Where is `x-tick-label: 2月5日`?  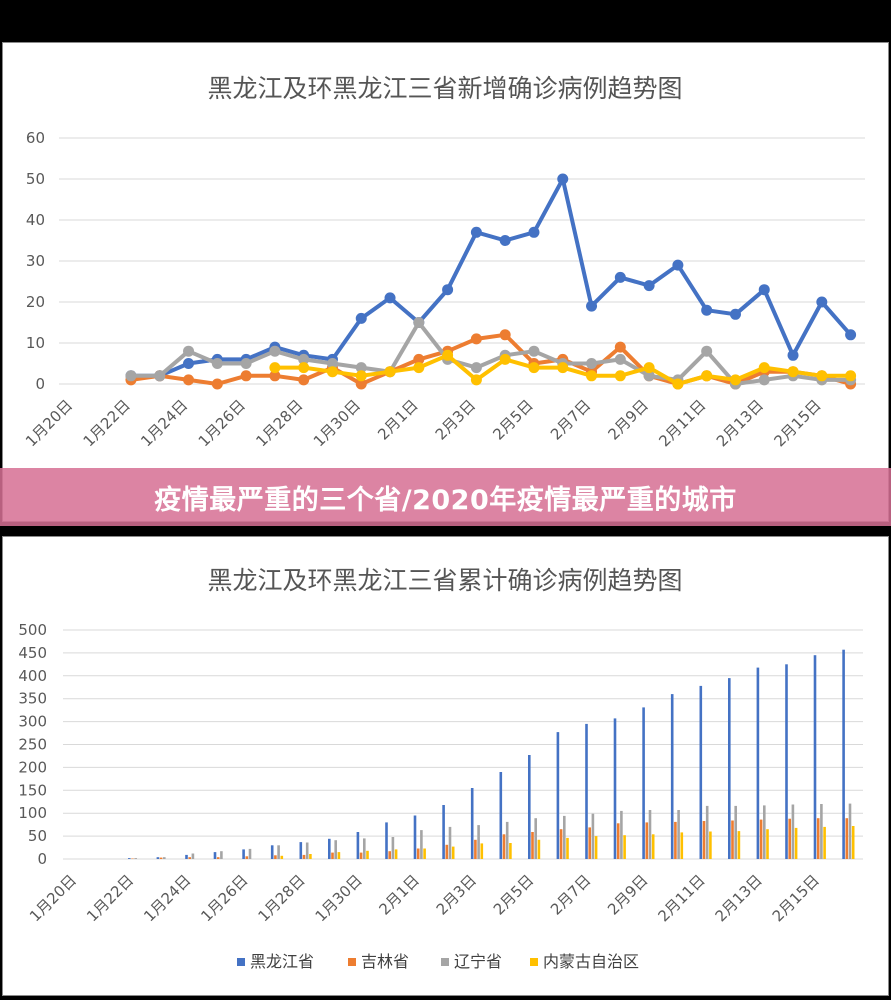 x-tick-label: 2月5日 is located at coordinates (513, 894).